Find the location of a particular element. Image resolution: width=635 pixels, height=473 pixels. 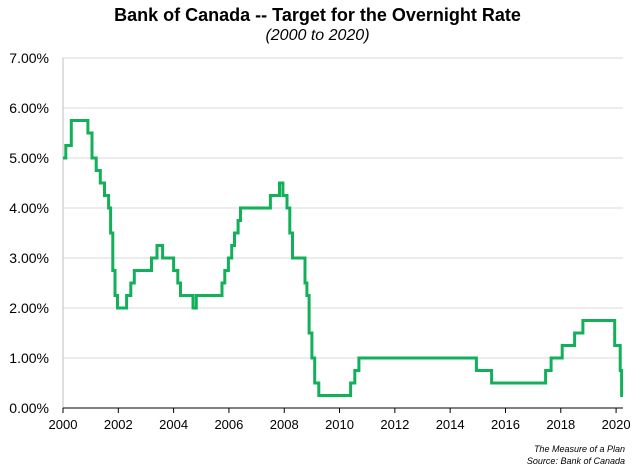

y-tick-label: 1.00% is located at coordinates (29, 358).